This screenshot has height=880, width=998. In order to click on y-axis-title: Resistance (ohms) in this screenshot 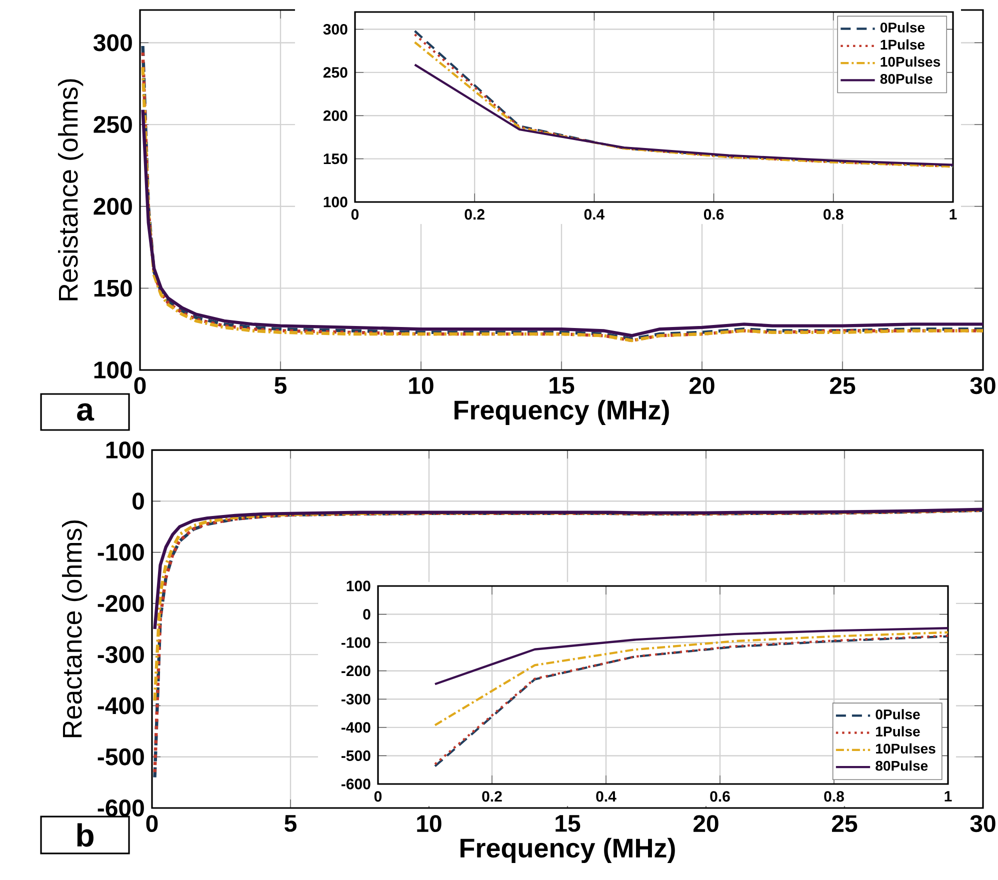, I will do `click(71, 189)`.